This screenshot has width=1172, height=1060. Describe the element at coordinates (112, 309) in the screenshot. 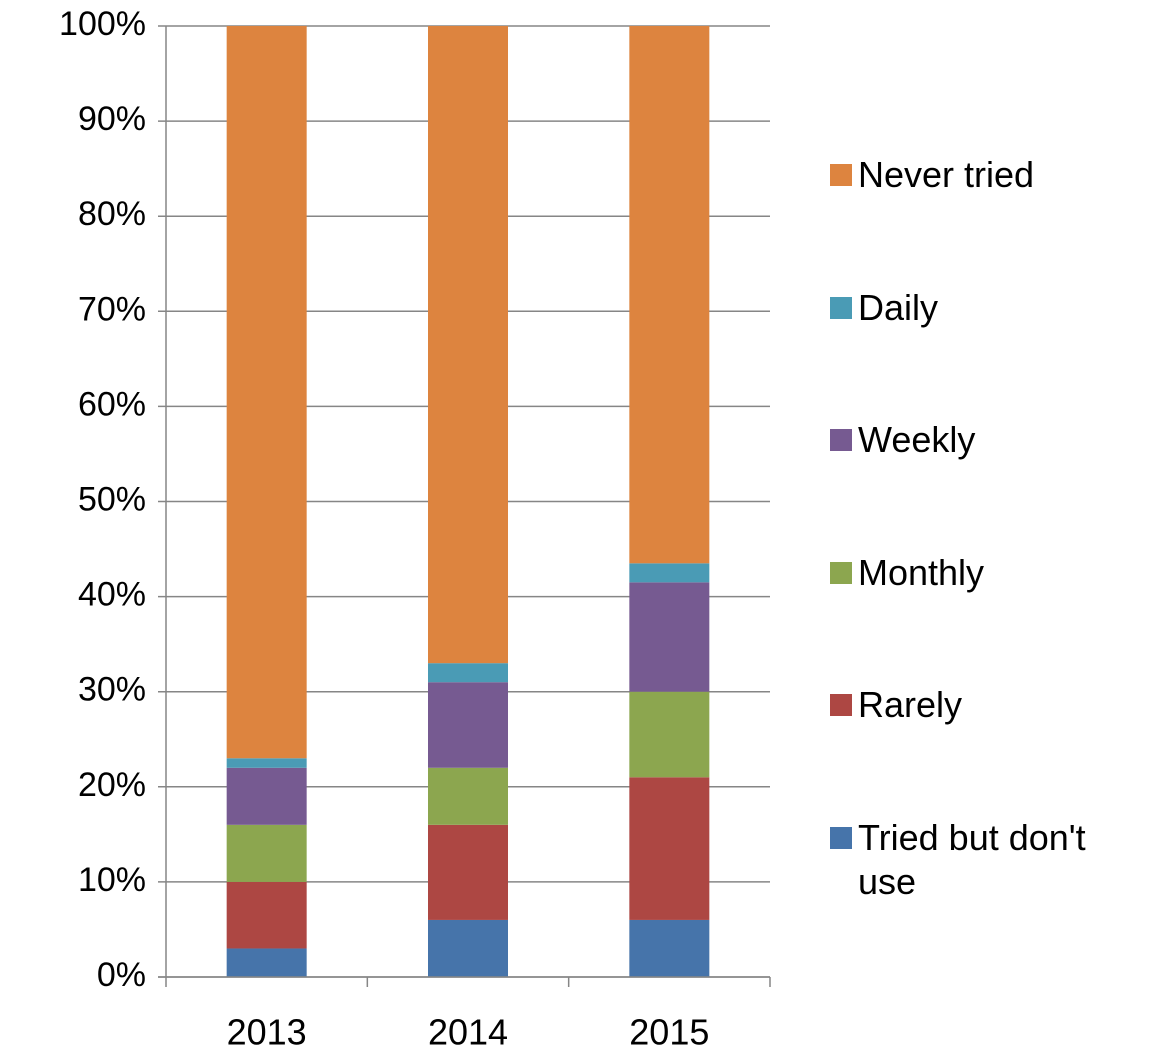

I see `y-tick-label: 70%` at that location.